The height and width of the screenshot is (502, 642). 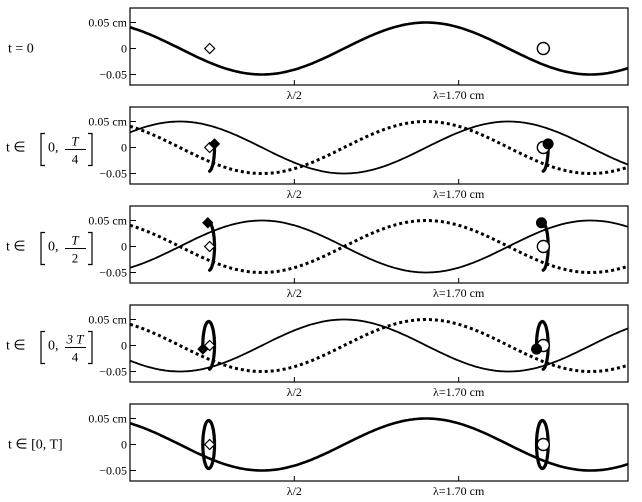 I want to click on time-label: t ∈ [0, T], so click(x=35, y=445).